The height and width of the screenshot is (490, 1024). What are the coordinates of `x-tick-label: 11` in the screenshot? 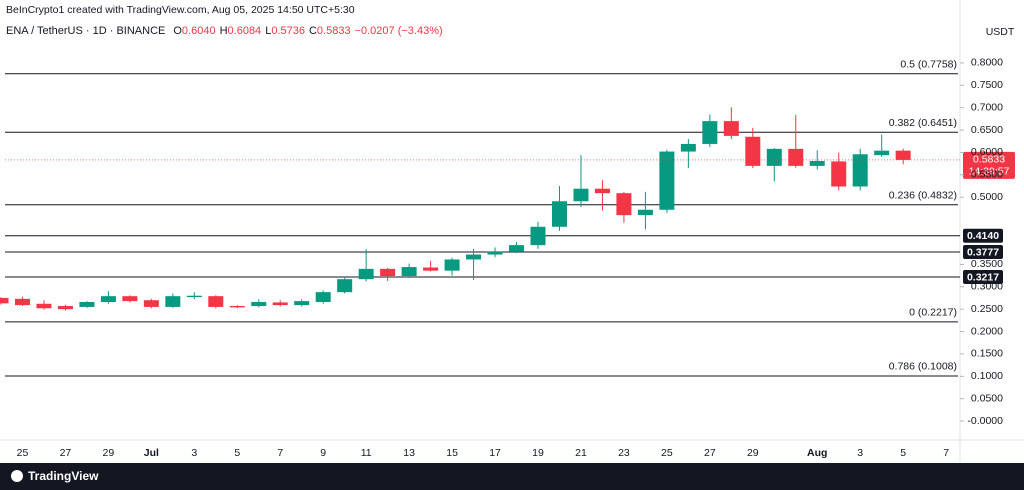 It's located at (366, 453).